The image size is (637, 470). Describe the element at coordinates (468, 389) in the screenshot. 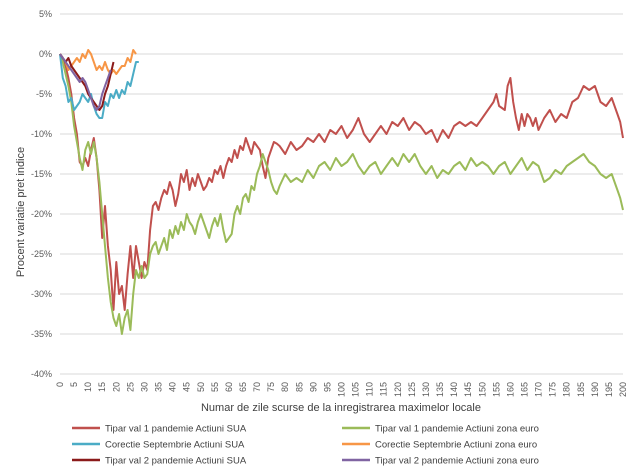

I see `x-tick-label: 145` at that location.